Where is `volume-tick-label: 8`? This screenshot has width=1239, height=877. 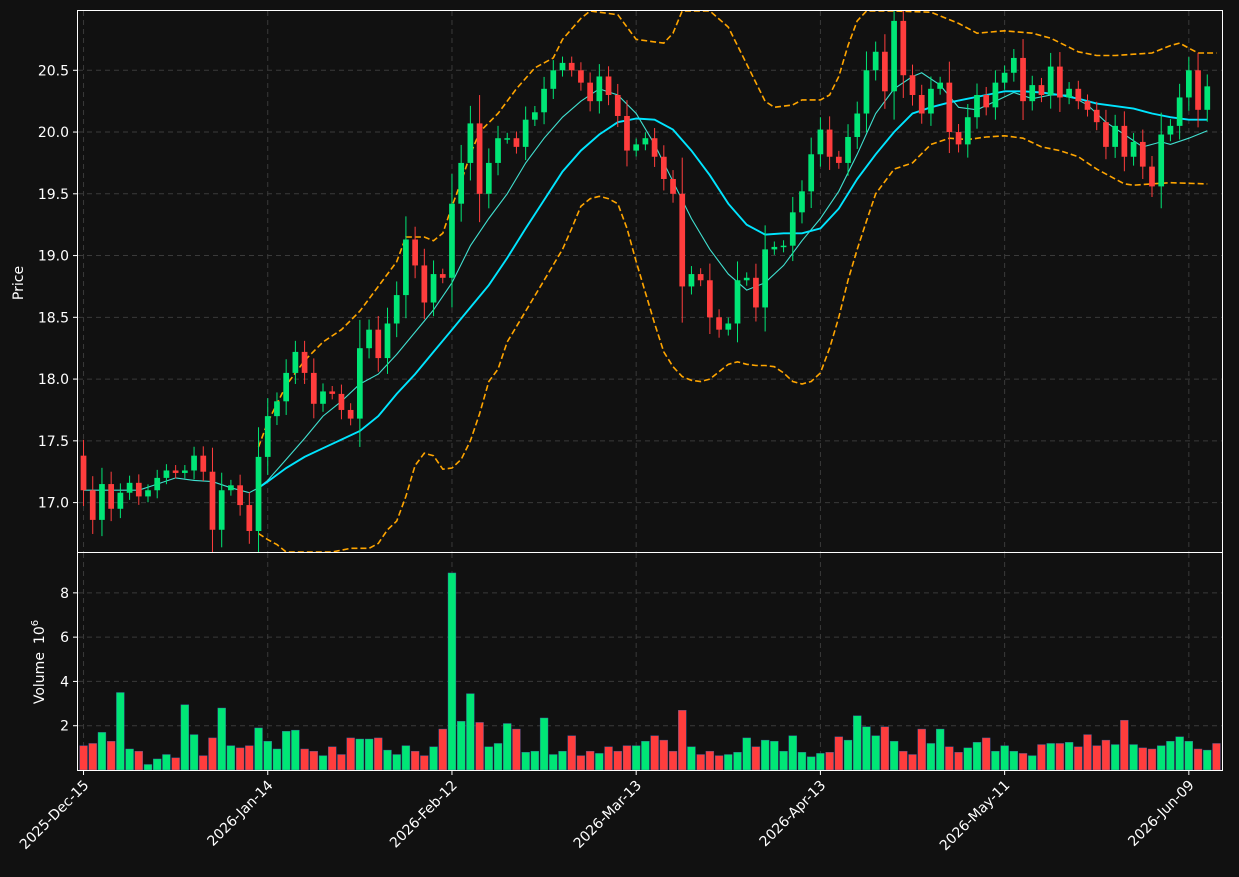
volume-tick-label: 8 is located at coordinates (64, 594).